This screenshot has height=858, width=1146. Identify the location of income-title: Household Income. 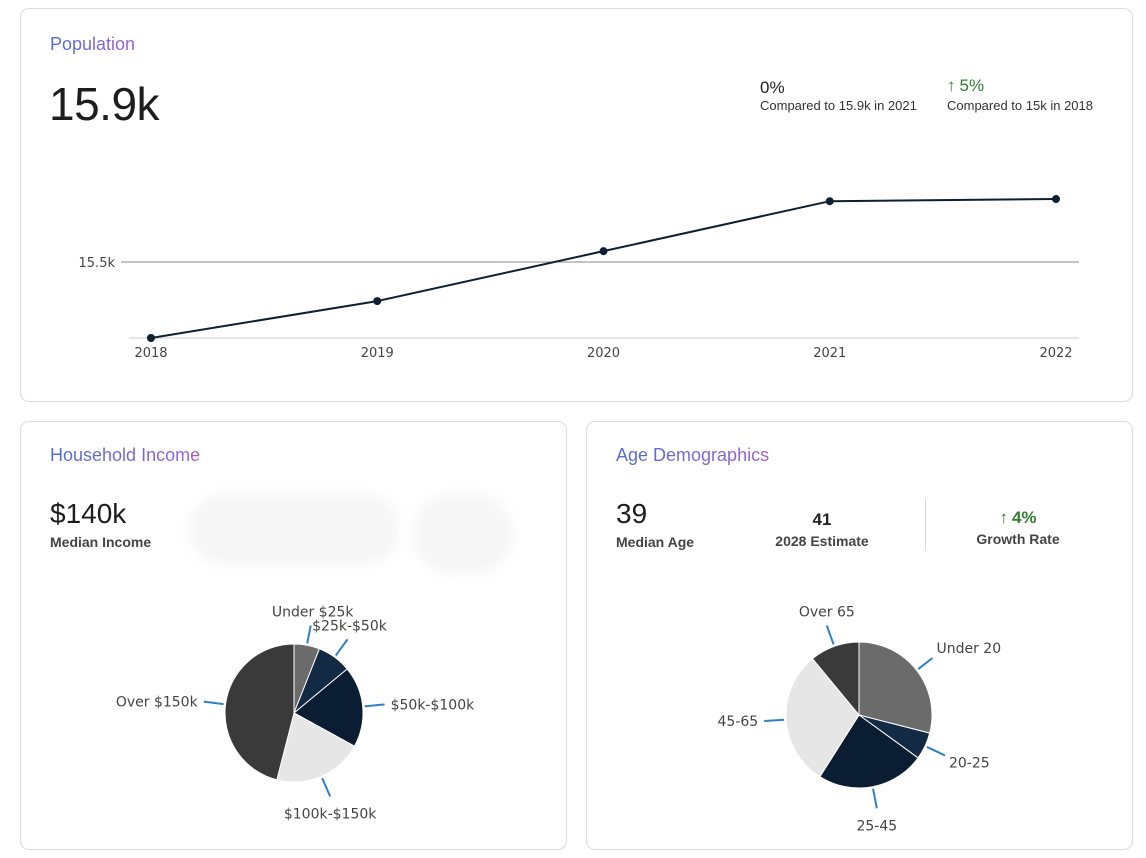
(125, 455).